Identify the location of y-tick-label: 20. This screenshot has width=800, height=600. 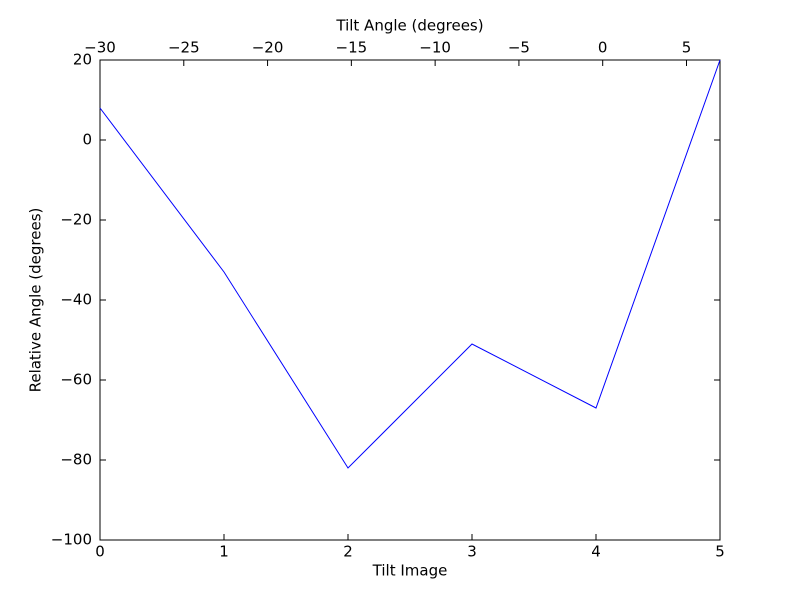
(82, 60).